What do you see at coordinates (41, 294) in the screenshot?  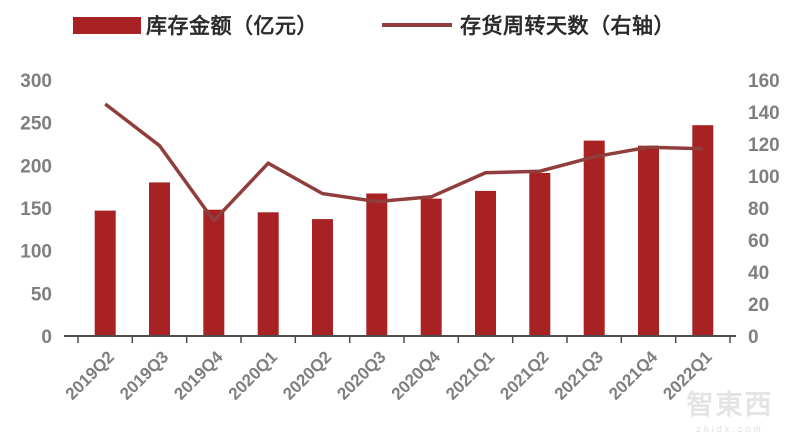 I see `left-axis-tick-label: 50` at bounding box center [41, 294].